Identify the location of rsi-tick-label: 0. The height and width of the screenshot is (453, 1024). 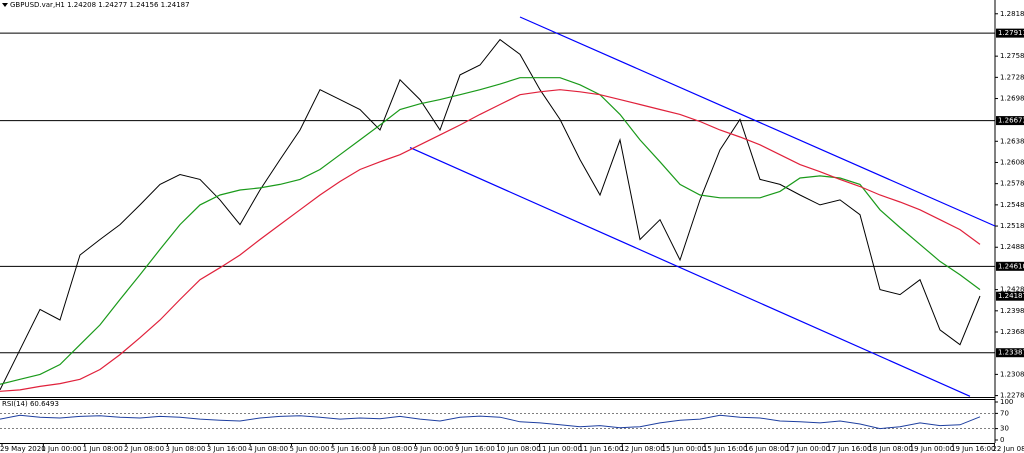
(1002, 440).